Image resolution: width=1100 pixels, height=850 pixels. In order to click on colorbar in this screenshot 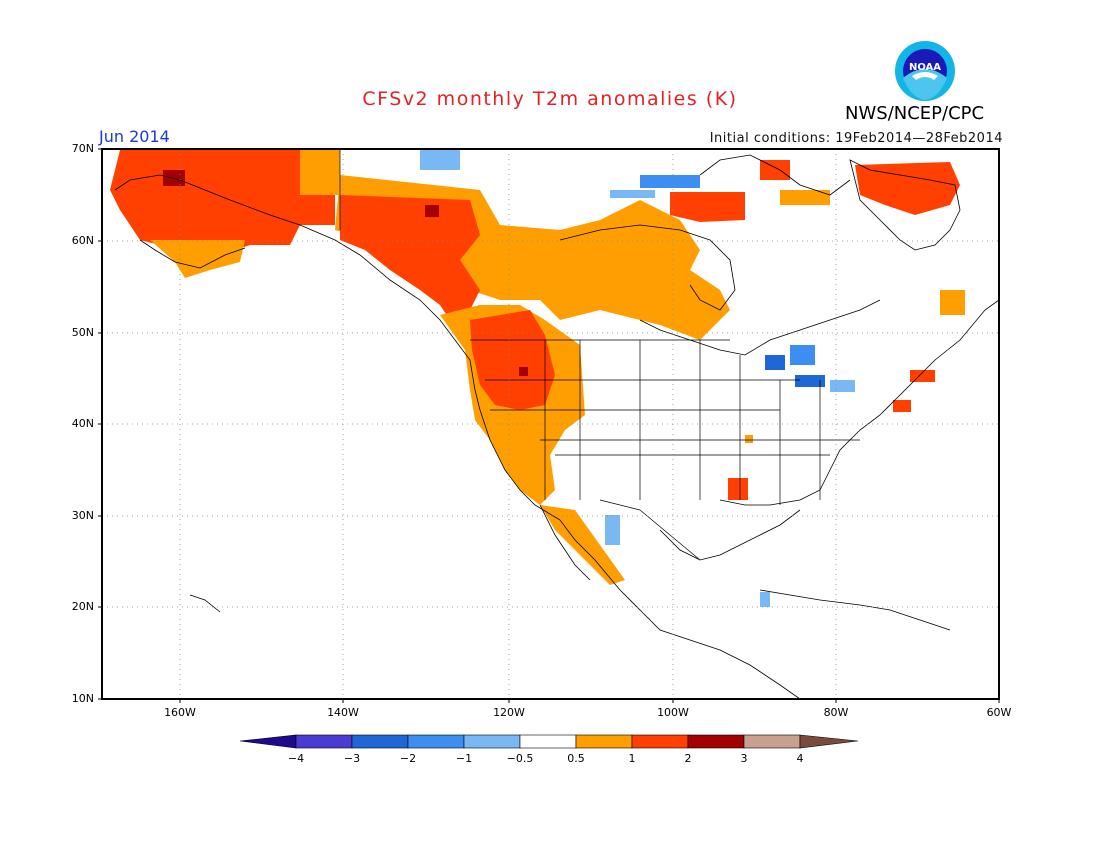, I will do `click(549, 741)`.